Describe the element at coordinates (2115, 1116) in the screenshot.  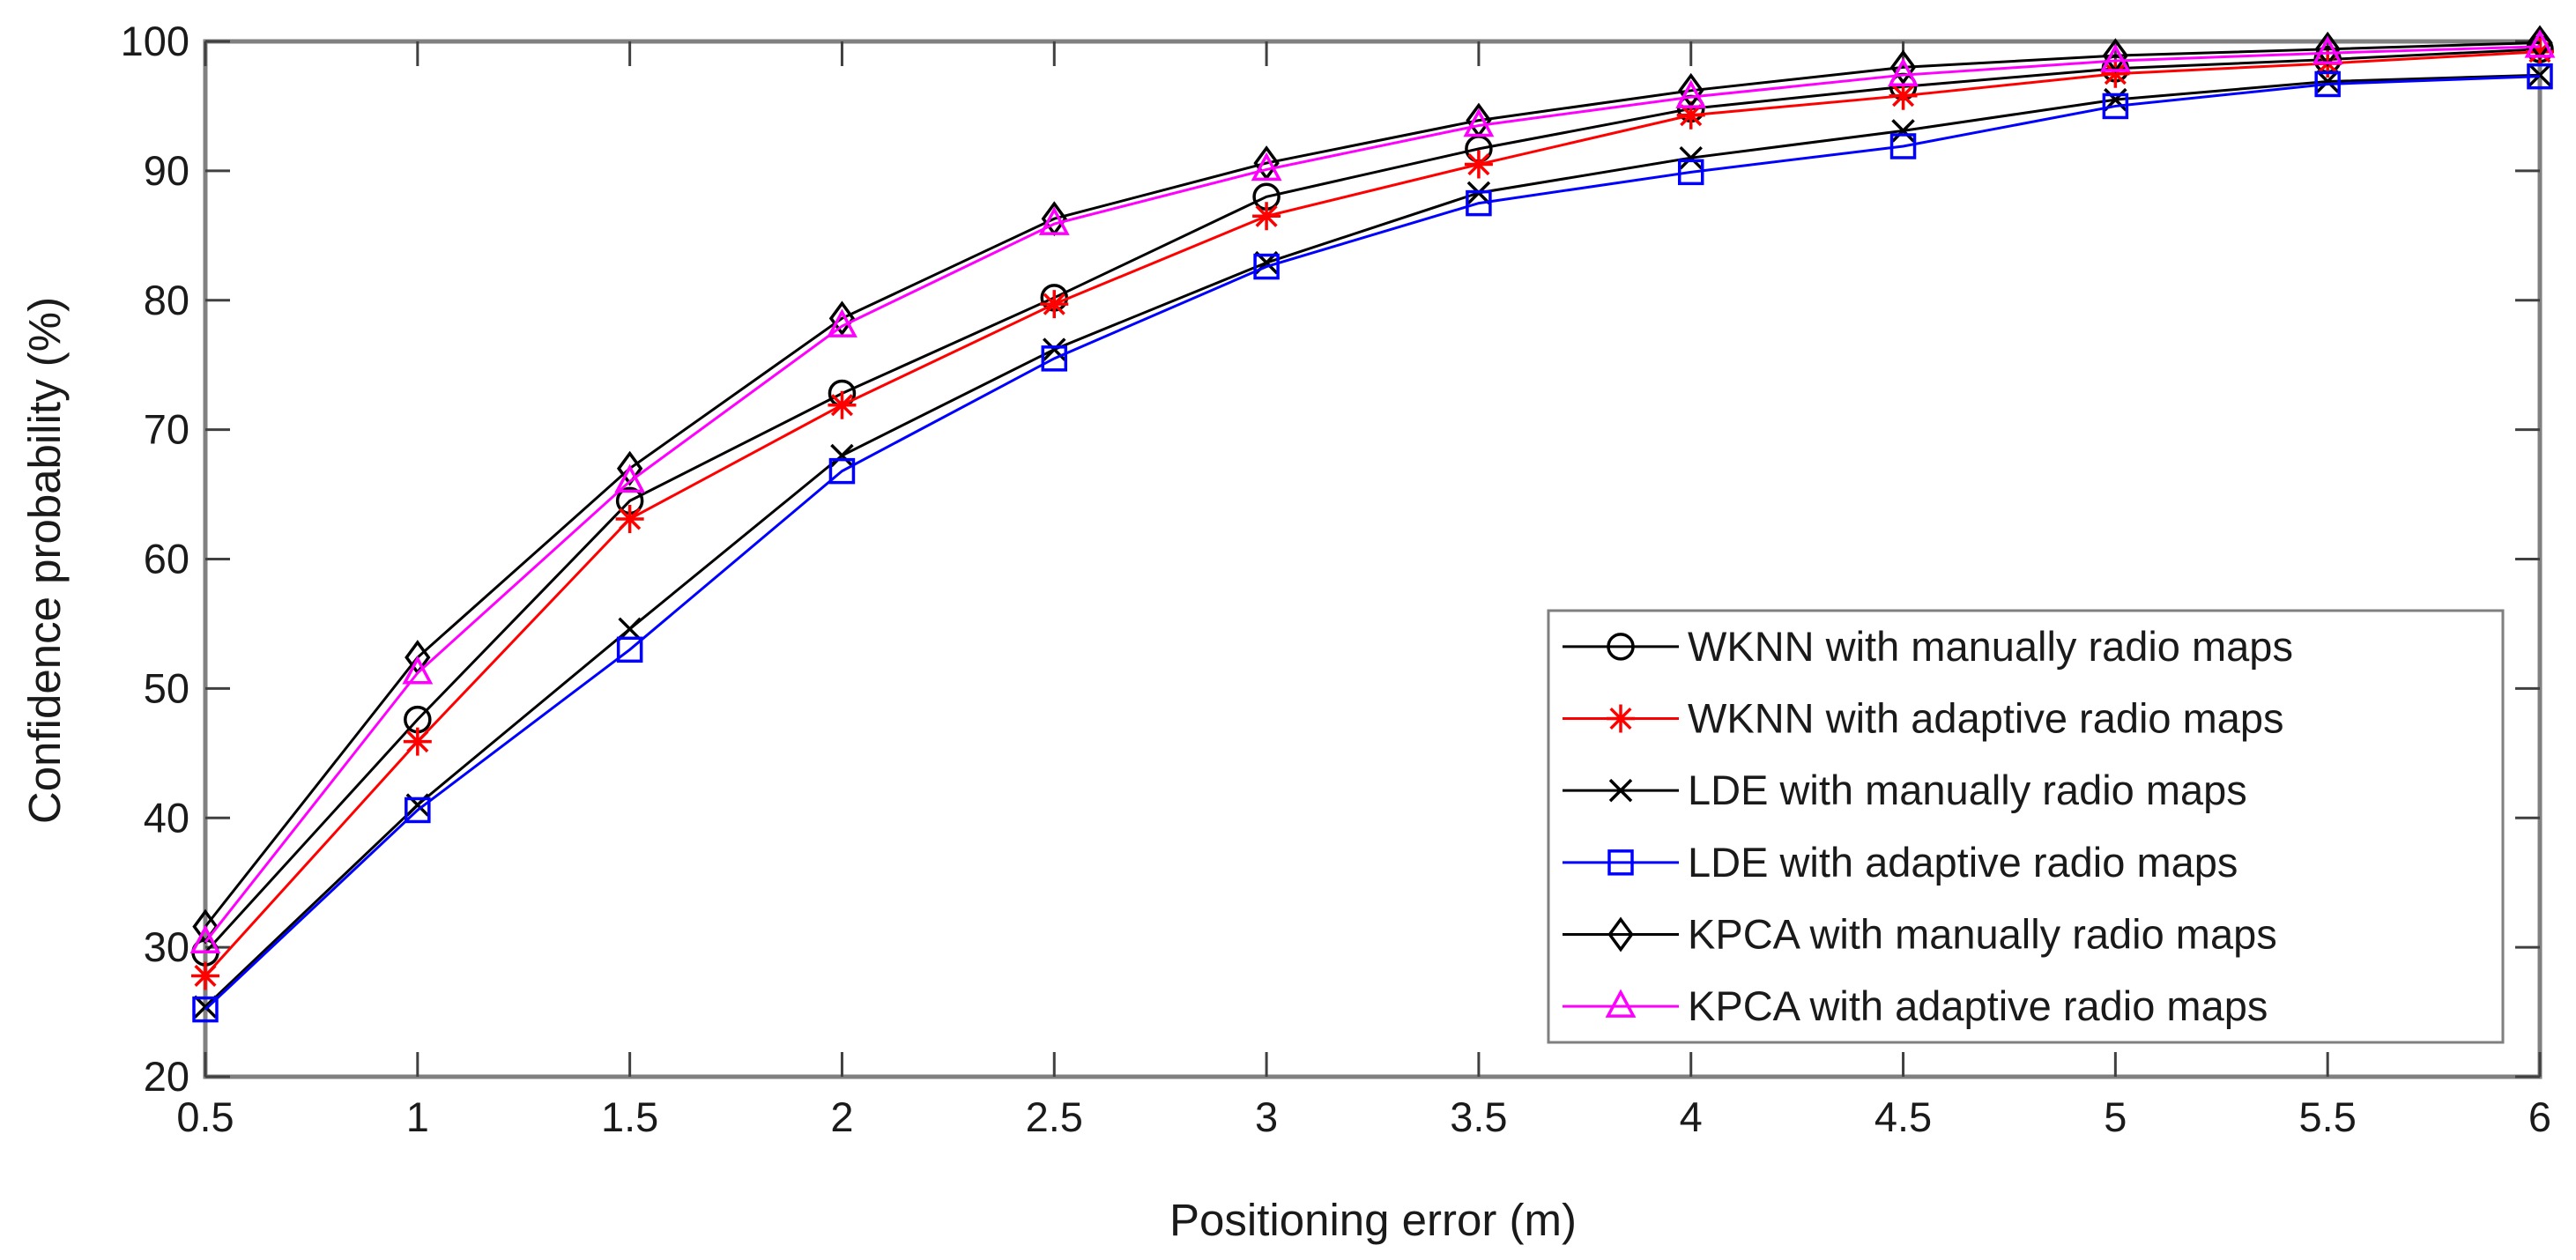
I see `x-tick-label: 5` at that location.